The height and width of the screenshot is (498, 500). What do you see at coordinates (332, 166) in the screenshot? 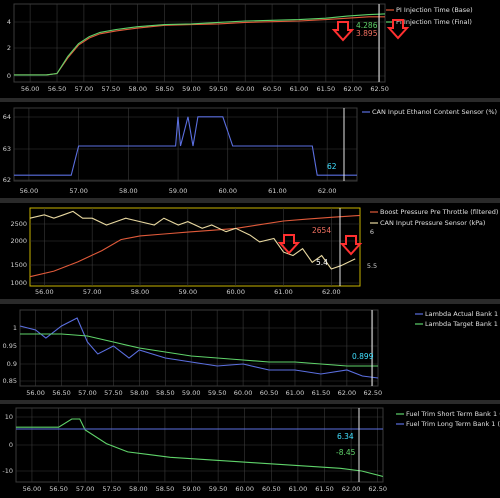
I see `value-label-ethanol: 62` at bounding box center [332, 166].